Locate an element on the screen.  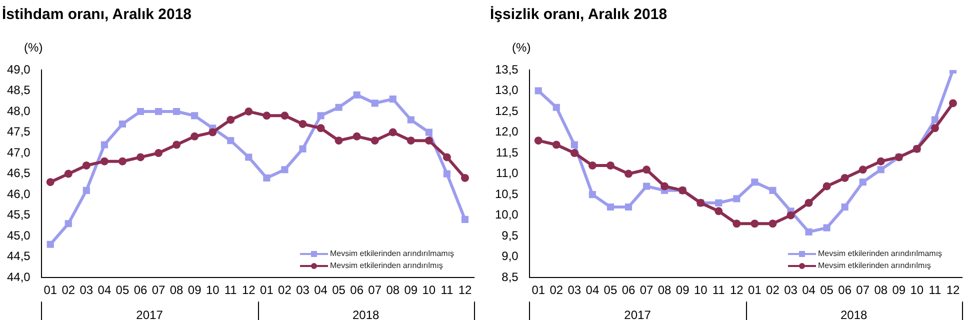
y-tick-label: 45,0 is located at coordinates (18, 235).